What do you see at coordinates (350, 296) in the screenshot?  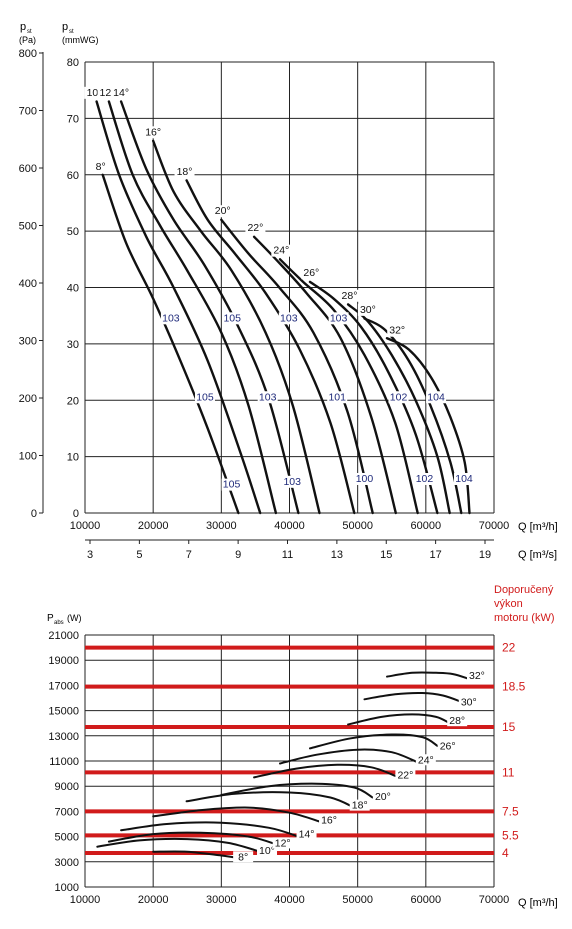 I see `pressure-curve-label: 28°` at bounding box center [350, 296].